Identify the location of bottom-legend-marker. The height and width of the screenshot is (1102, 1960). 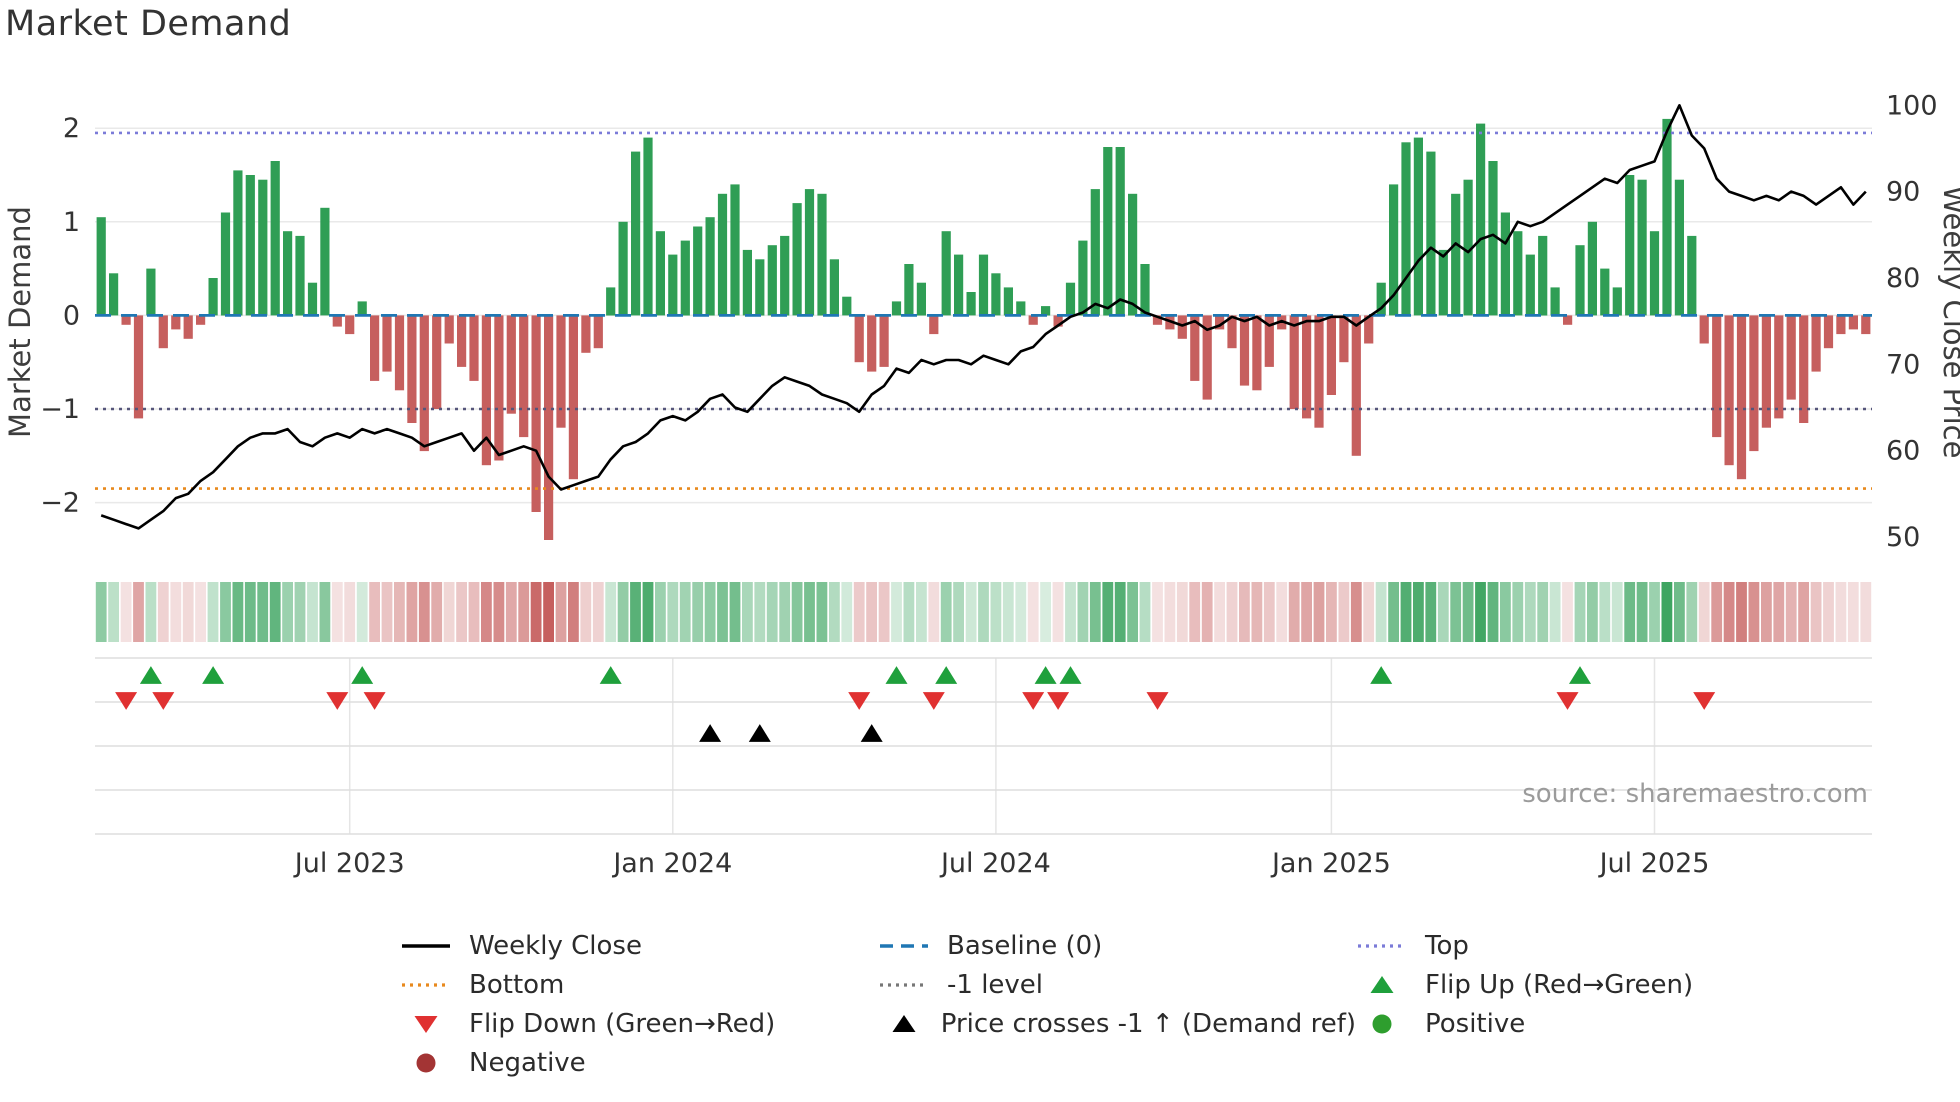
(426, 984).